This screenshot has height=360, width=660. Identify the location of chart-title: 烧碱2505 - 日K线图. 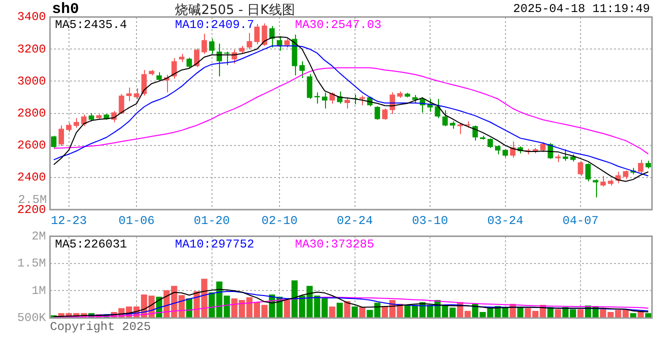
(235, 10).